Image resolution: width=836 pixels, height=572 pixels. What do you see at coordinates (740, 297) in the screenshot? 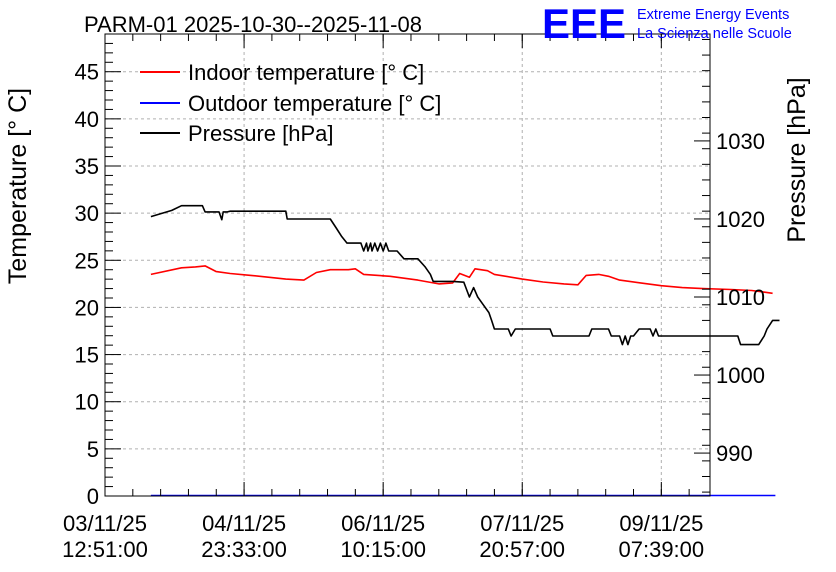
I see `y-right-tick-label: 1010` at bounding box center [740, 297].